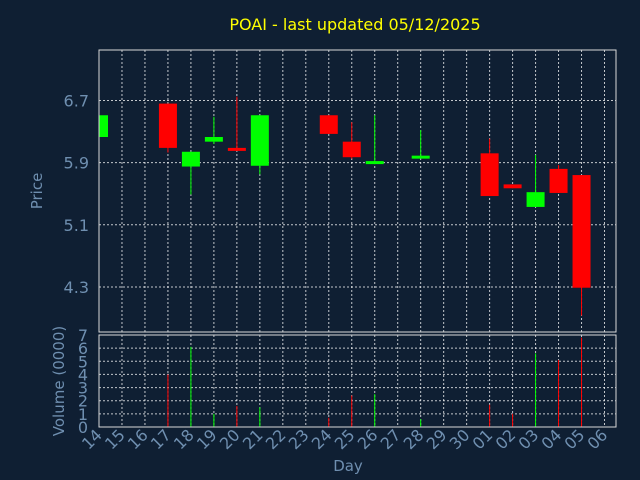  I want to click on volume-tick-label: 5, so click(83, 361).